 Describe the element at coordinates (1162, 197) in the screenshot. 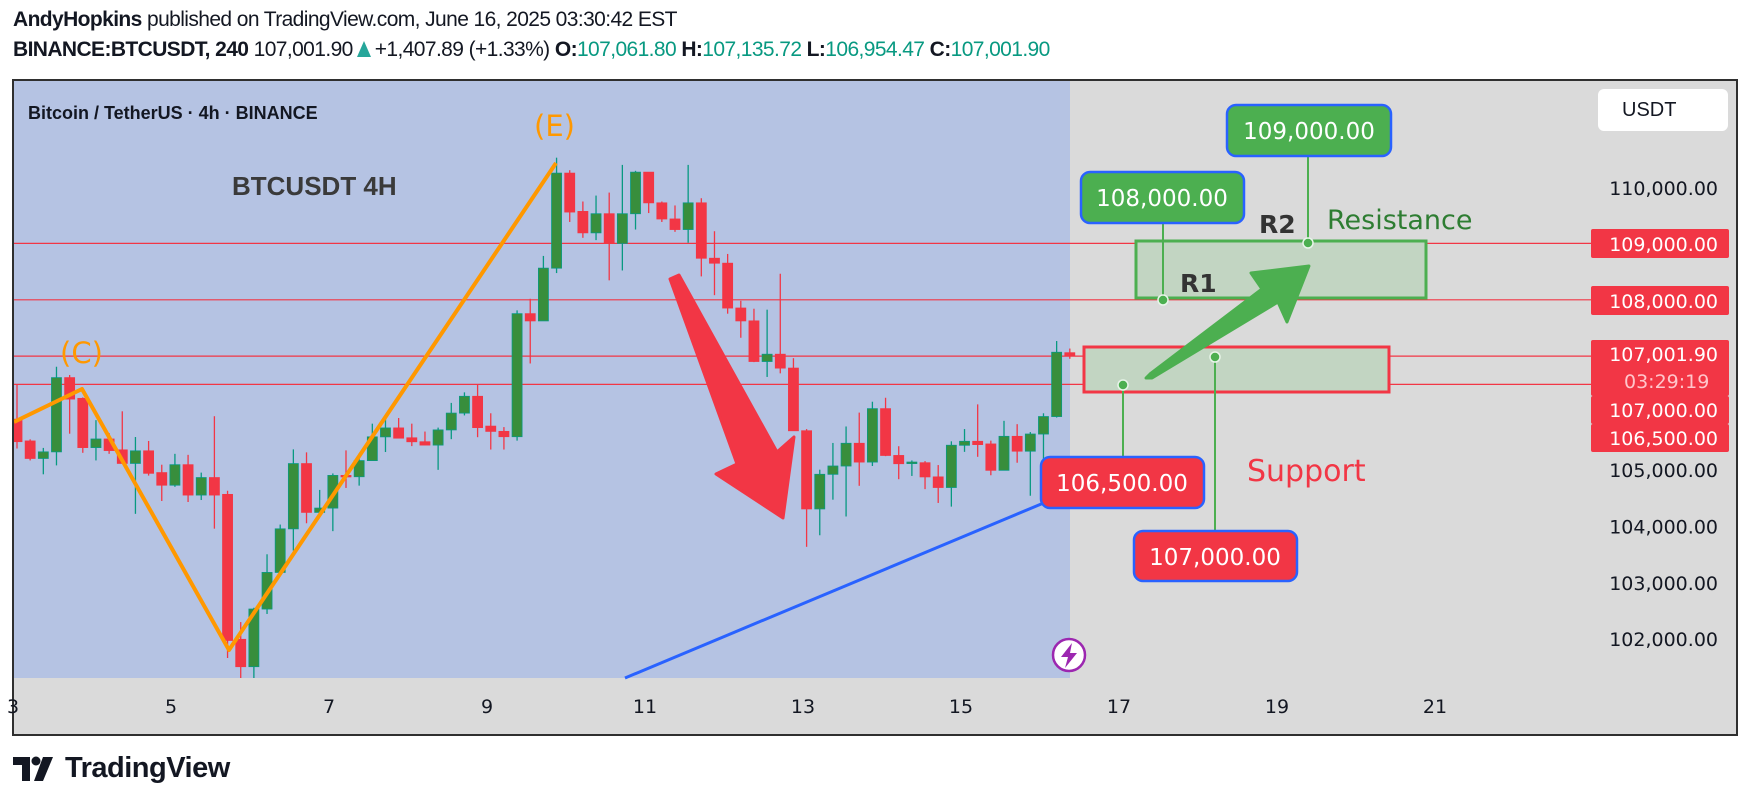

I see `label-108000: 108,000.00` at that location.